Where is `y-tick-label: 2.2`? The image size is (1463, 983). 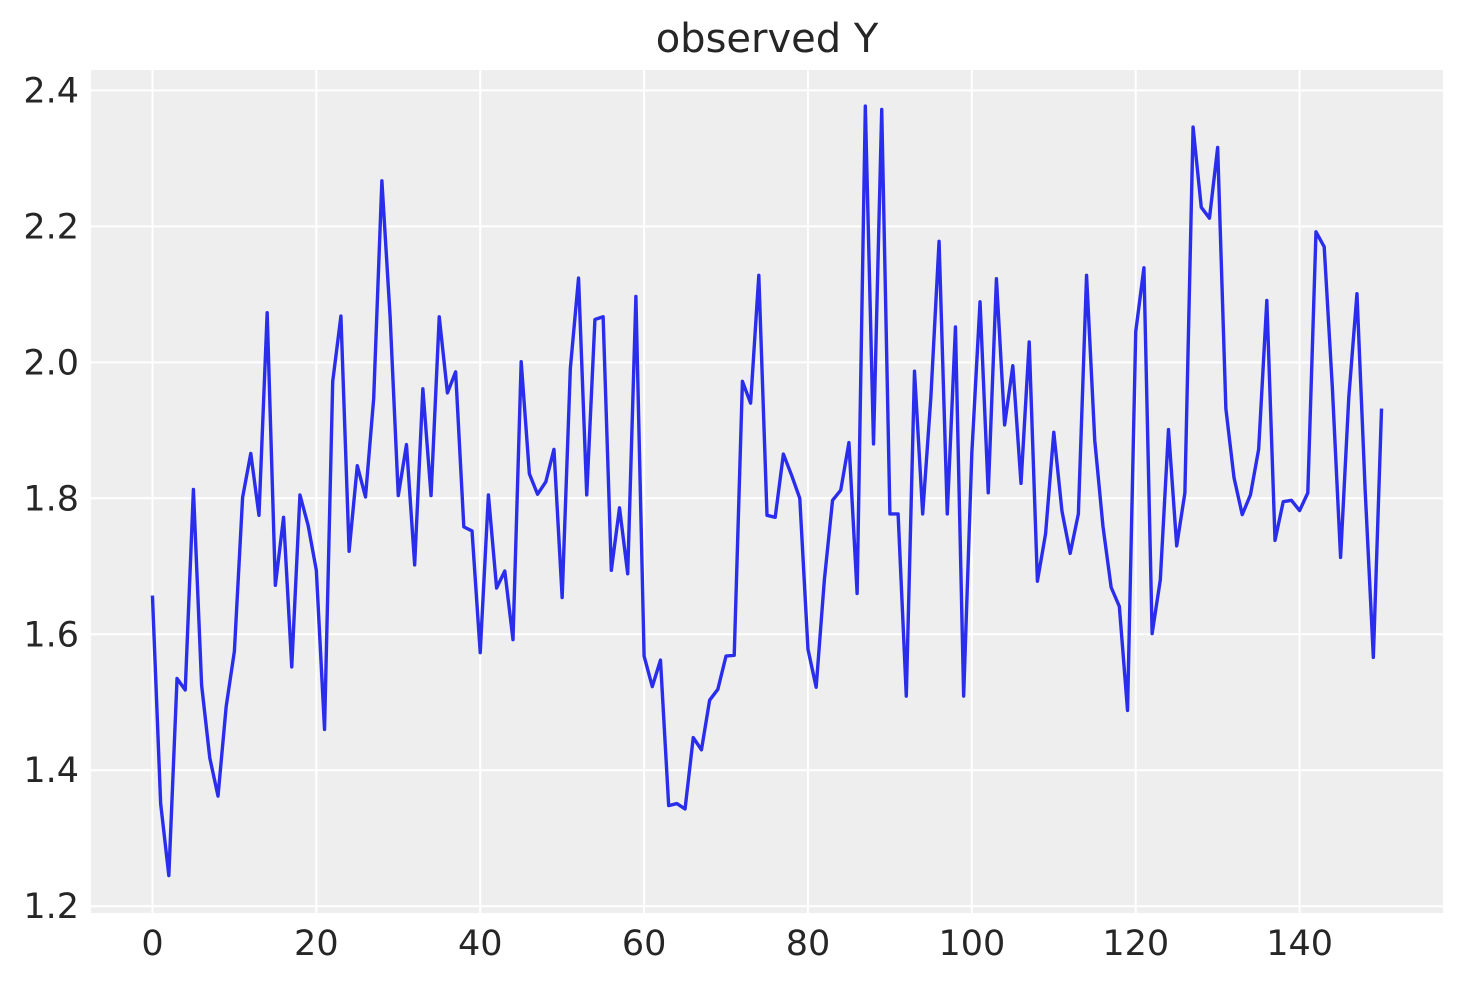
y-tick-label: 2.2 is located at coordinates (51, 227).